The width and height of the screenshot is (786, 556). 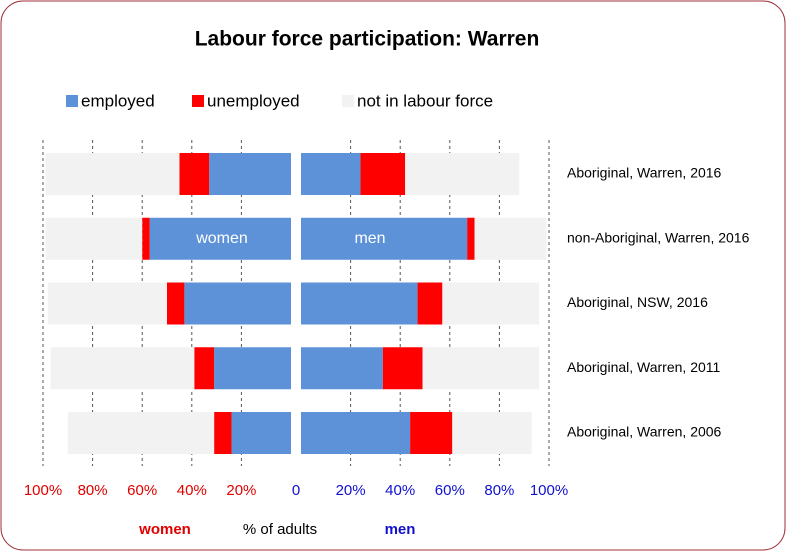 I want to click on legend-label: employed, so click(x=118, y=100).